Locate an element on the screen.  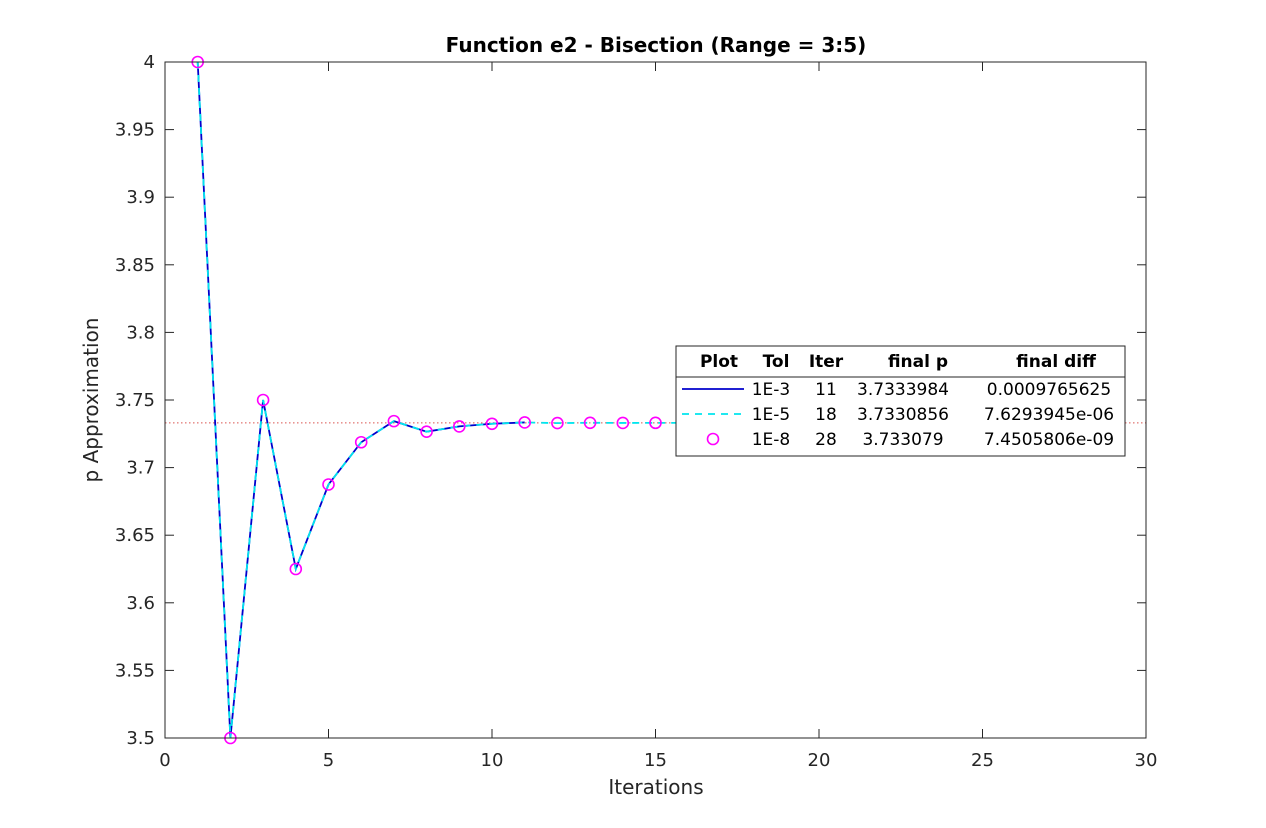
legend-final-p: 3.7330856 is located at coordinates (903, 415).